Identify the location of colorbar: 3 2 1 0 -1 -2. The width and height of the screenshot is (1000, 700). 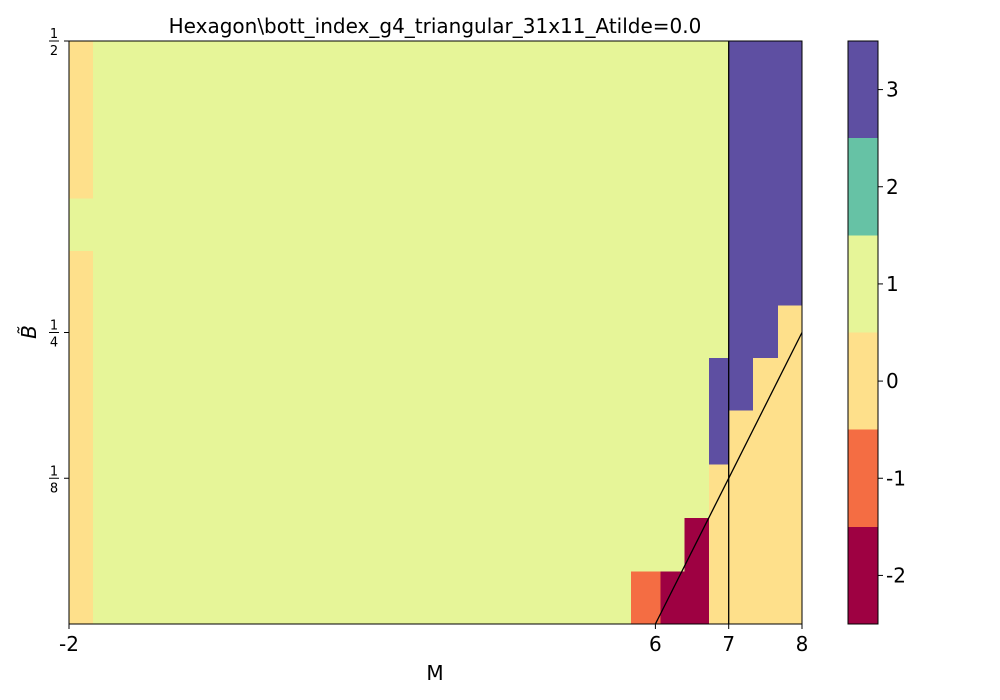
(876, 332).